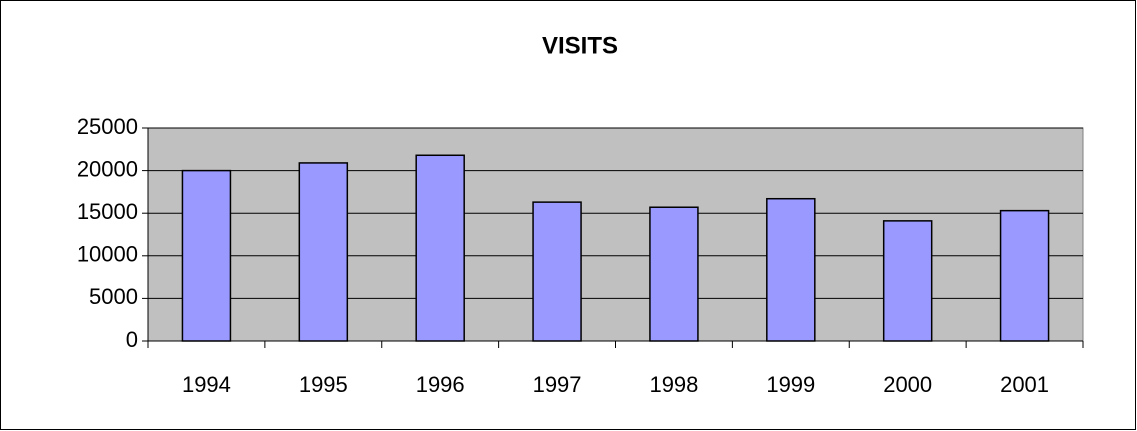 The width and height of the screenshot is (1137, 431). I want to click on y-tick-label: 5000, so click(113, 296).